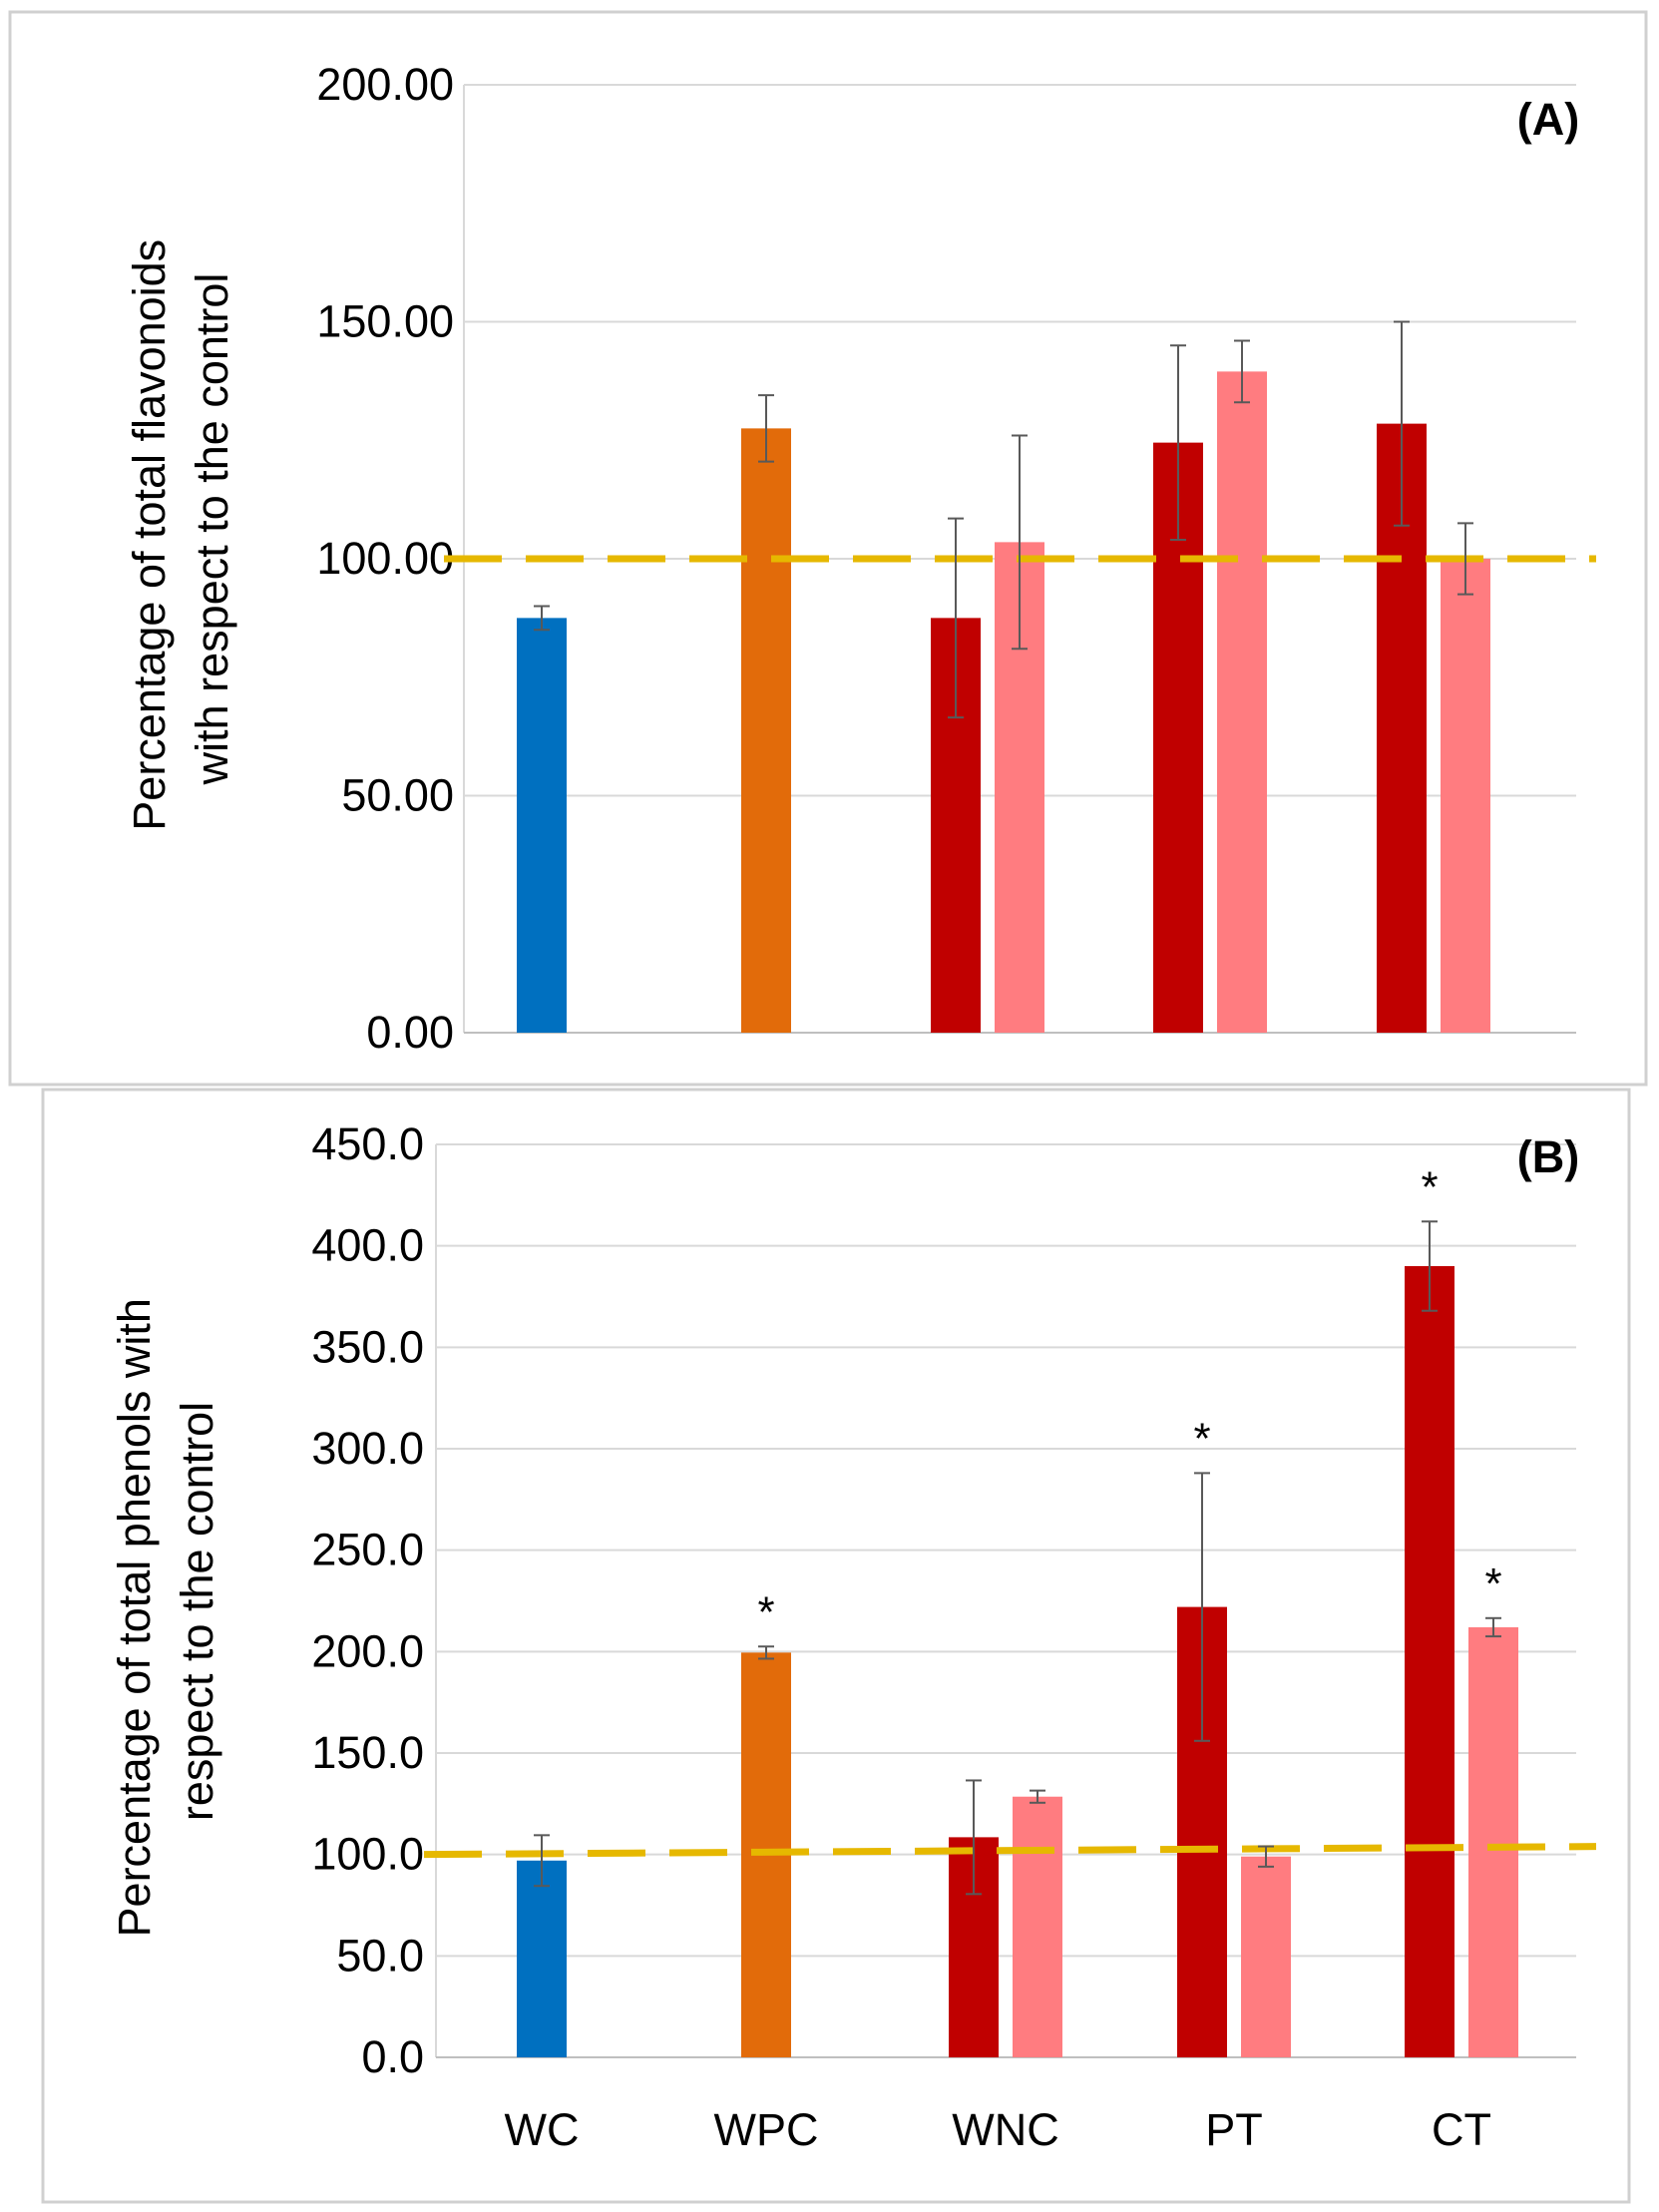  Describe the element at coordinates (367, 1143) in the screenshot. I see `y-tick-label: 450.0` at that location.